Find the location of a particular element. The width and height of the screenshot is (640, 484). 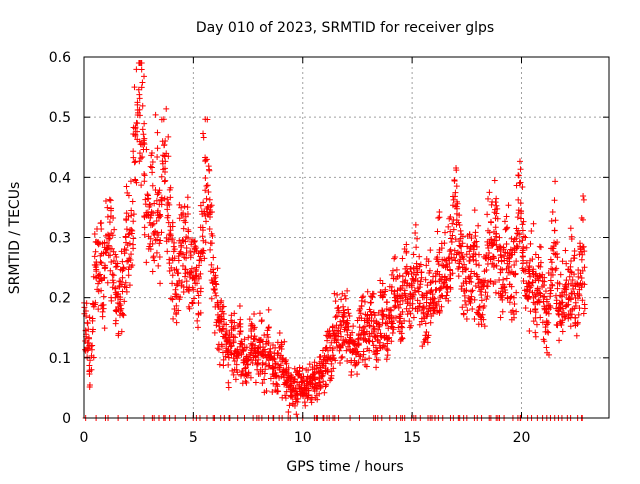

y-tick-label: 0.1 is located at coordinates (60, 359).